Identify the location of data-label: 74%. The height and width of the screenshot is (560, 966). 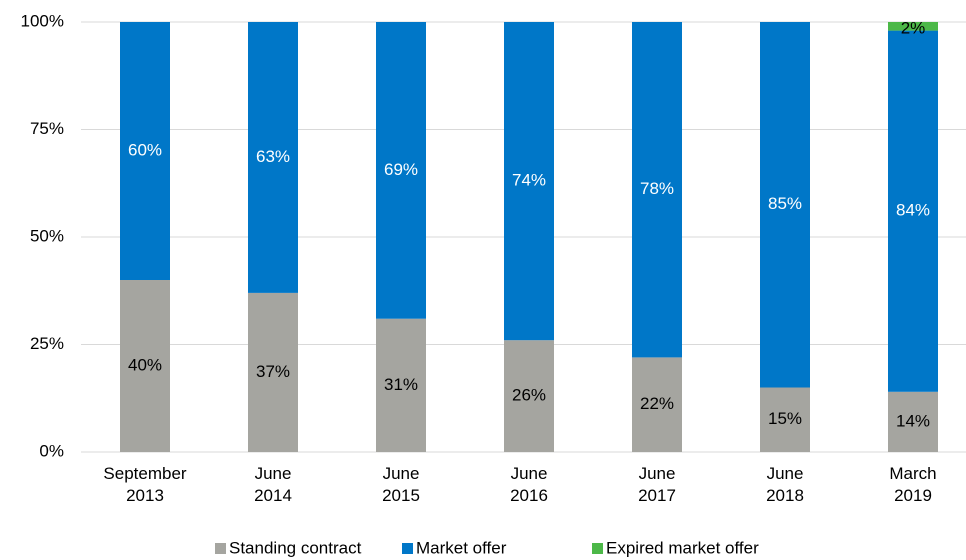
(529, 180).